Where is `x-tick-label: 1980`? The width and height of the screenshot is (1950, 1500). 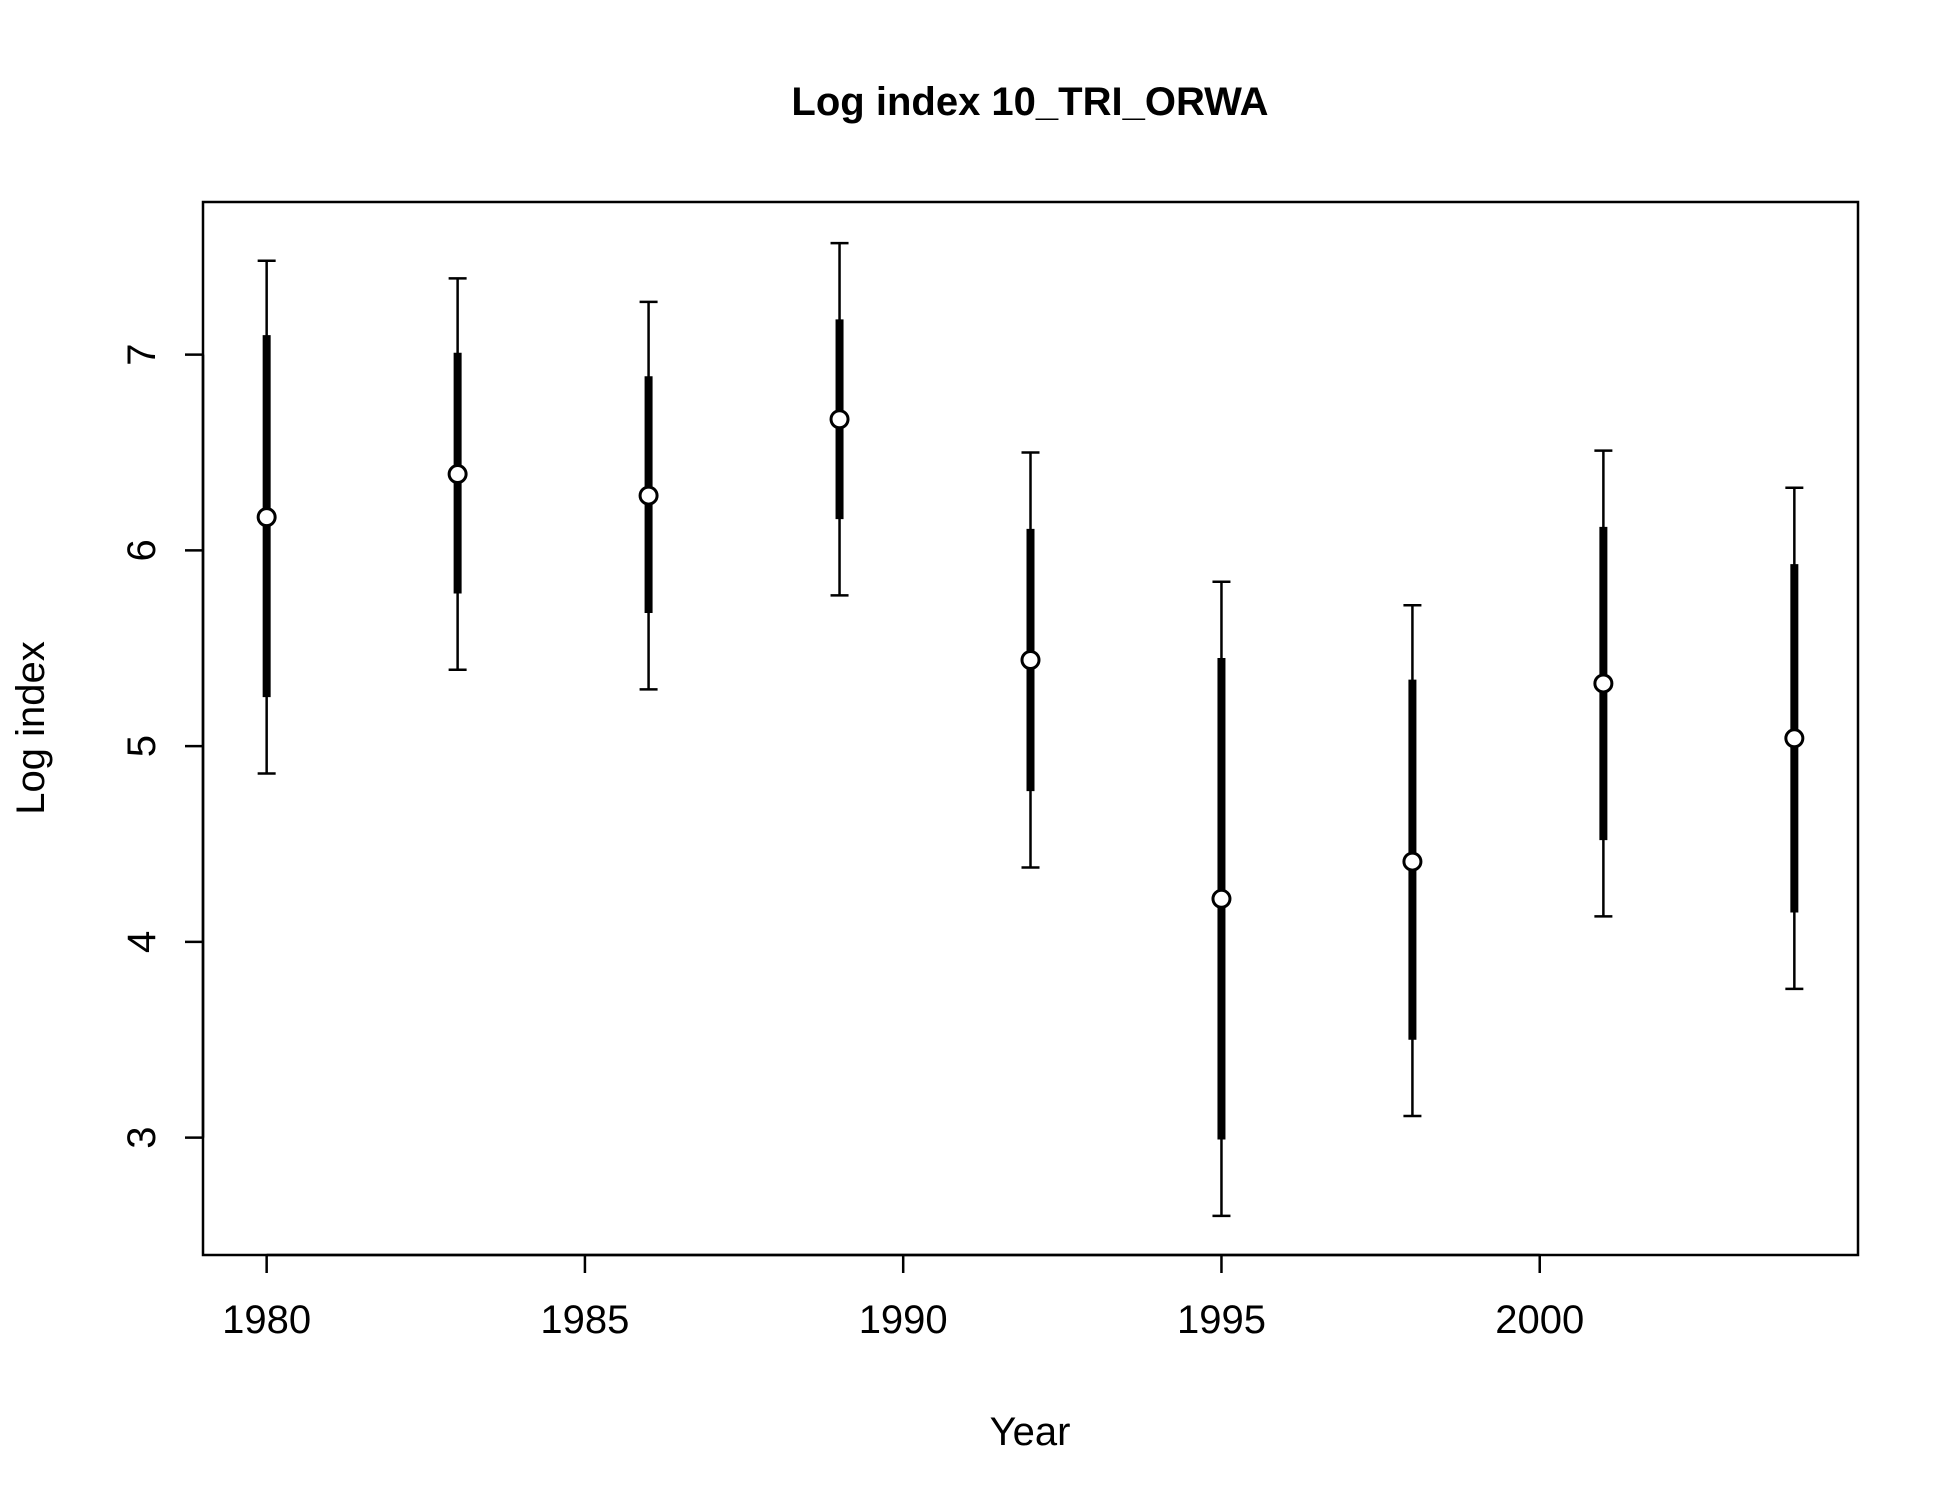 x-tick-label: 1980 is located at coordinates (266, 1320).